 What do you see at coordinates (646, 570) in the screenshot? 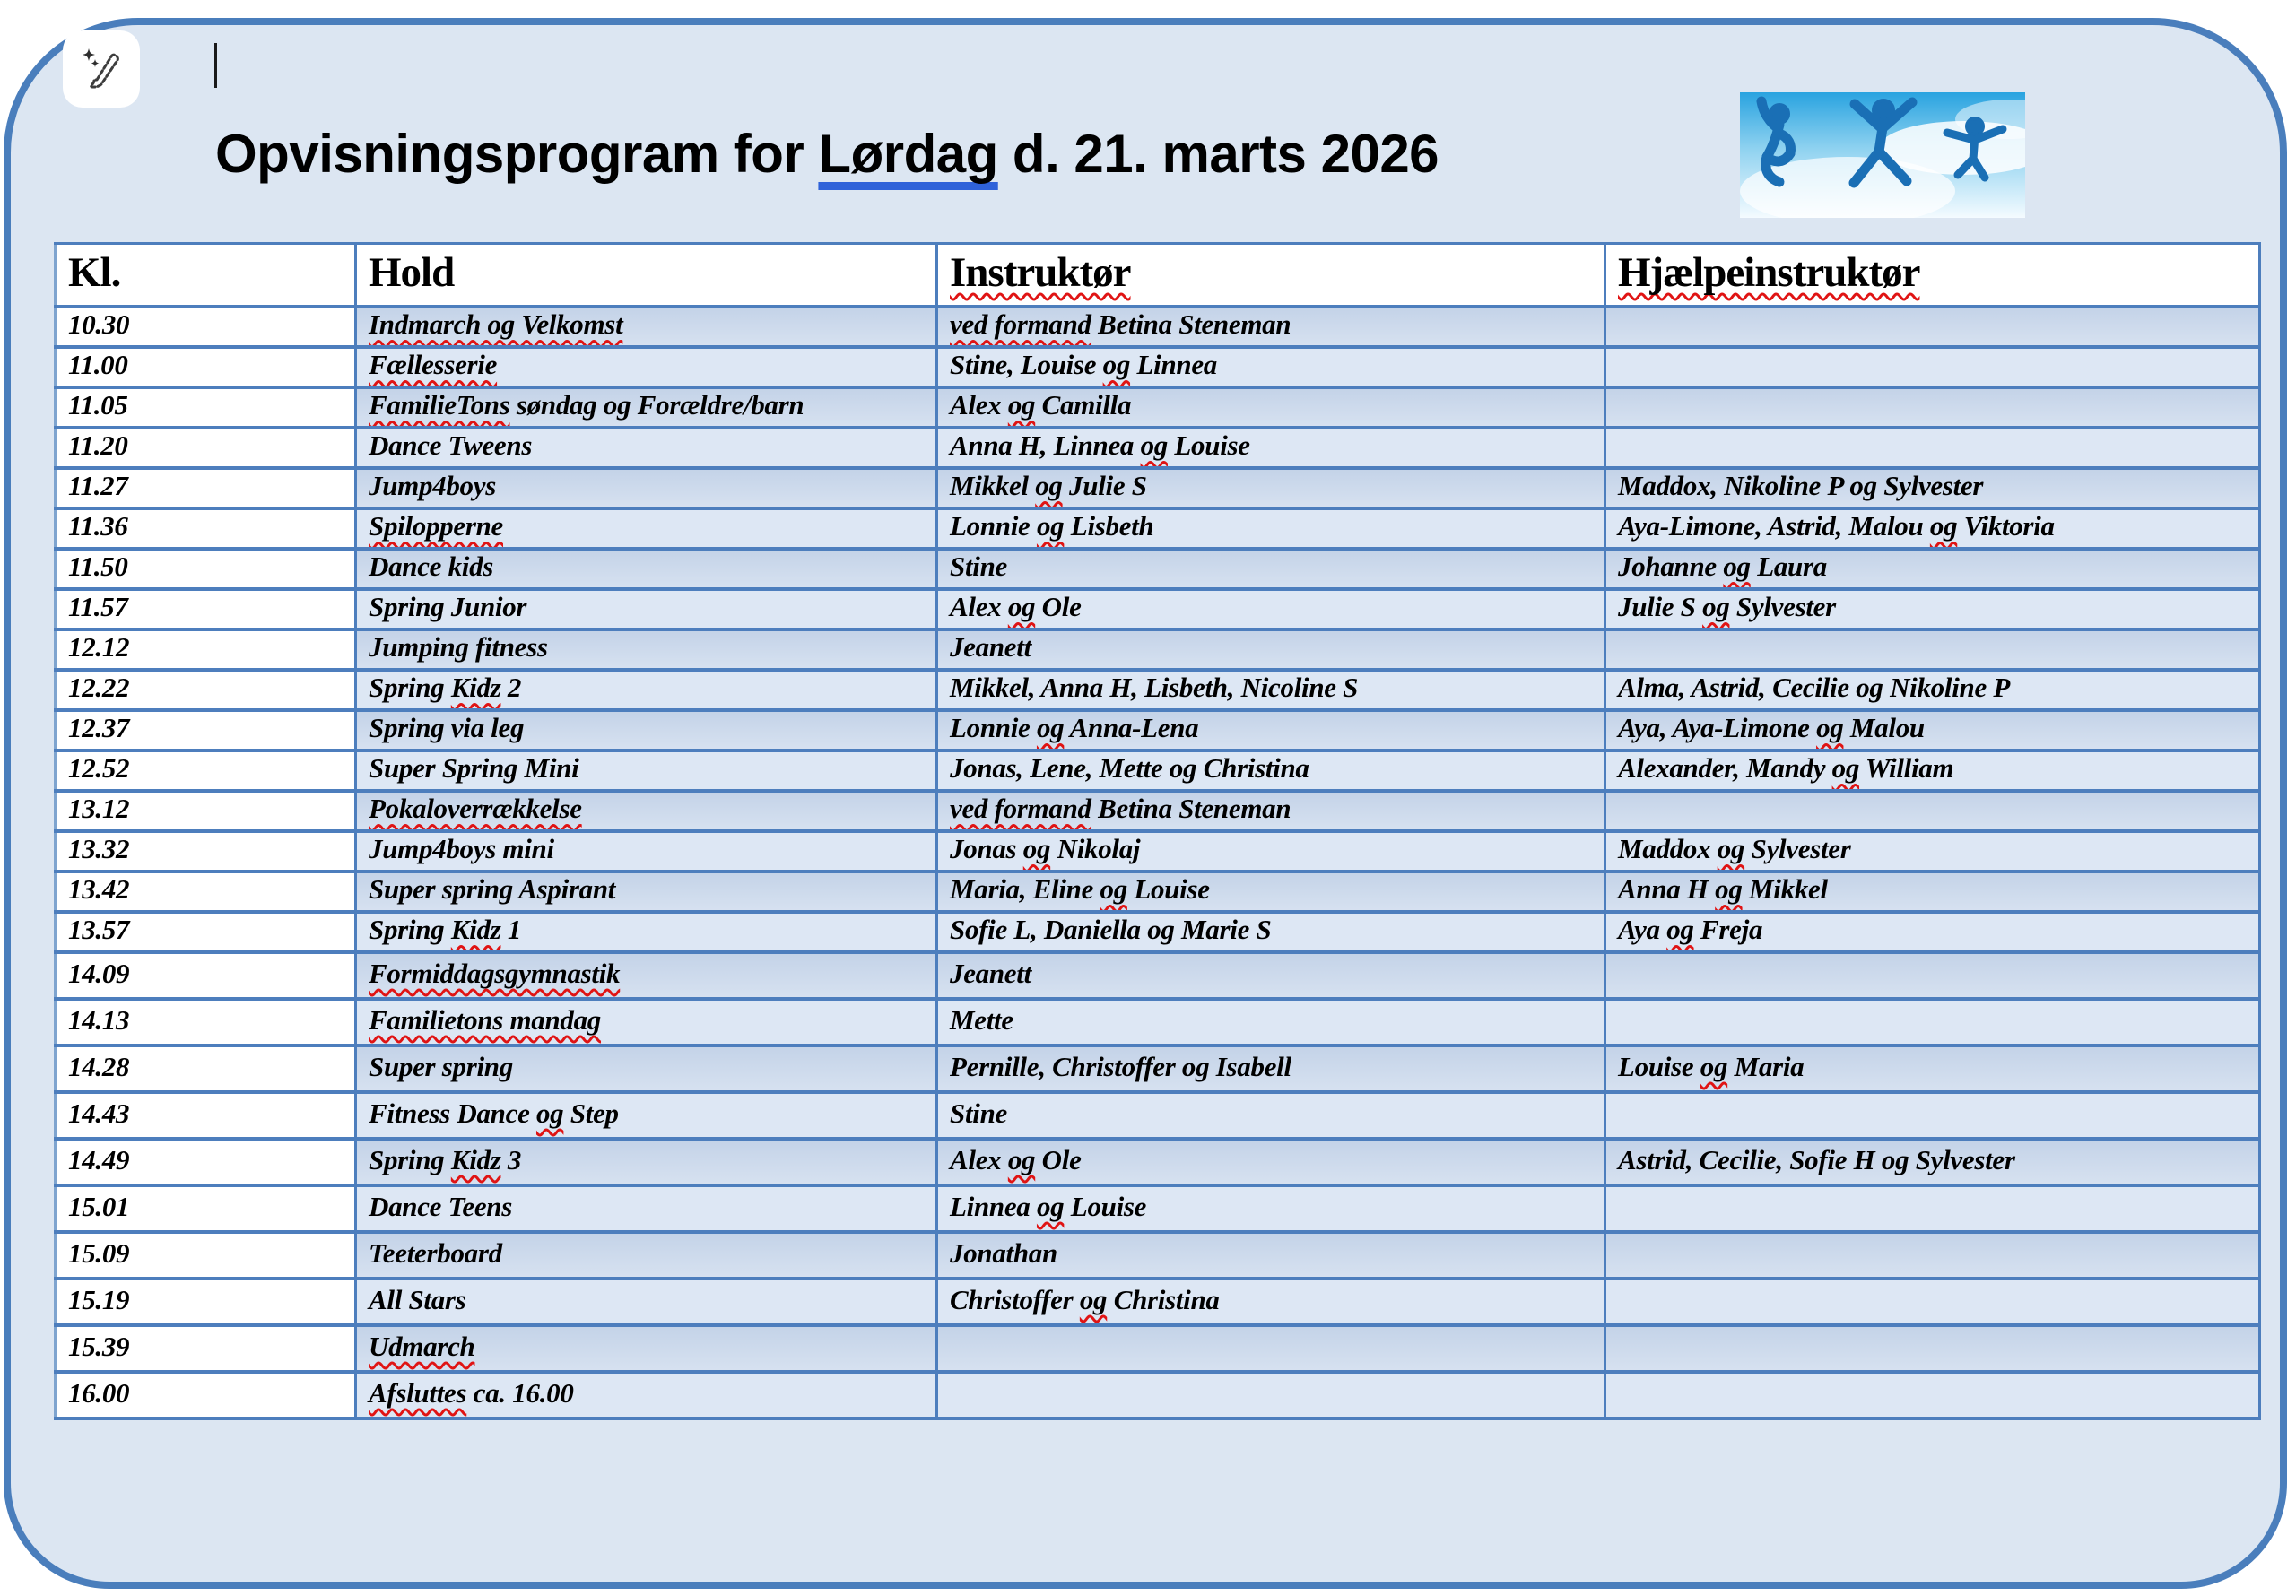
I see `hold-cell: Dance kids` at bounding box center [646, 570].